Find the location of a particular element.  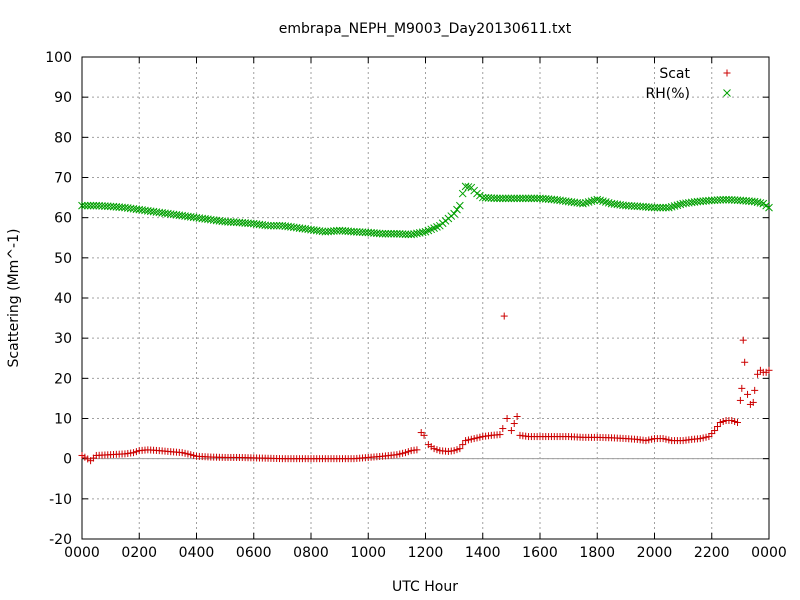

x-tick-label: 0000 is located at coordinates (82, 553).